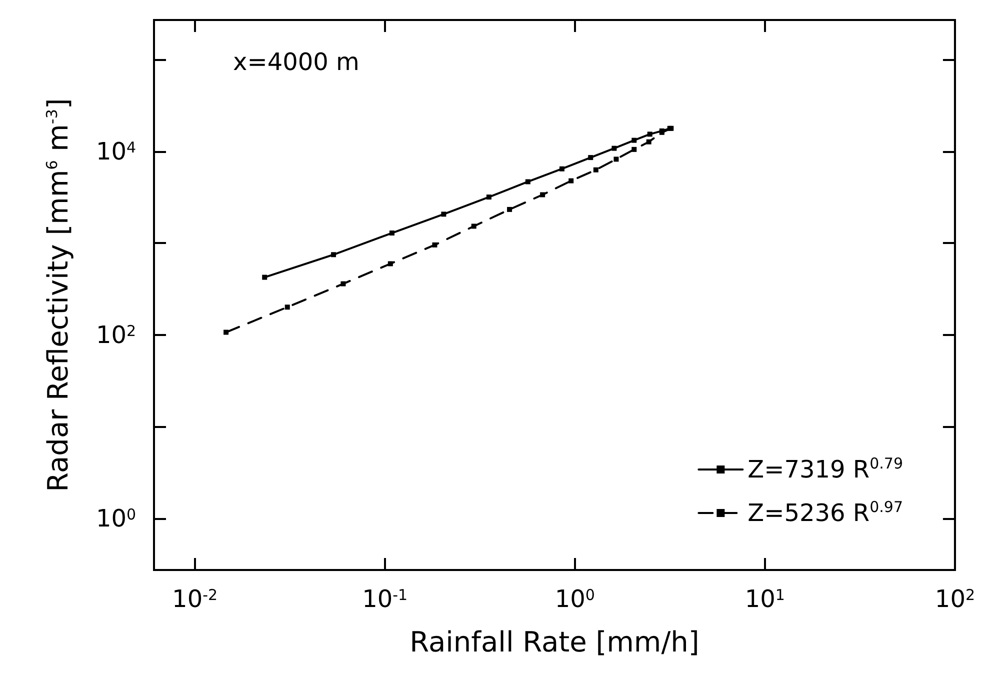 Image resolution: width=986 pixels, height=678 pixels. What do you see at coordinates (555, 642) in the screenshot?
I see `x-axis-title: Rainfall Rate [mm/h]` at bounding box center [555, 642].